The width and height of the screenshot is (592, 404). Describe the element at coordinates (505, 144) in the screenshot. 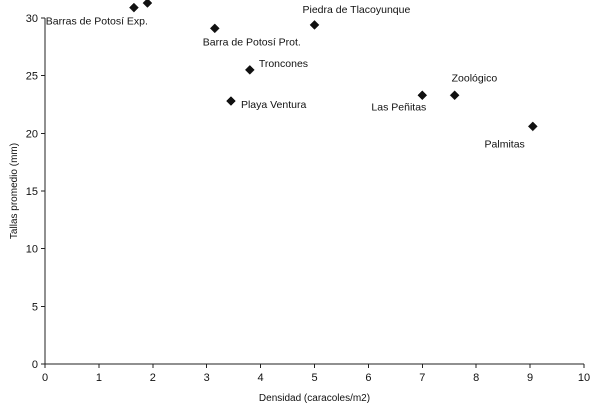

I see `point-label: Palmitas` at that location.